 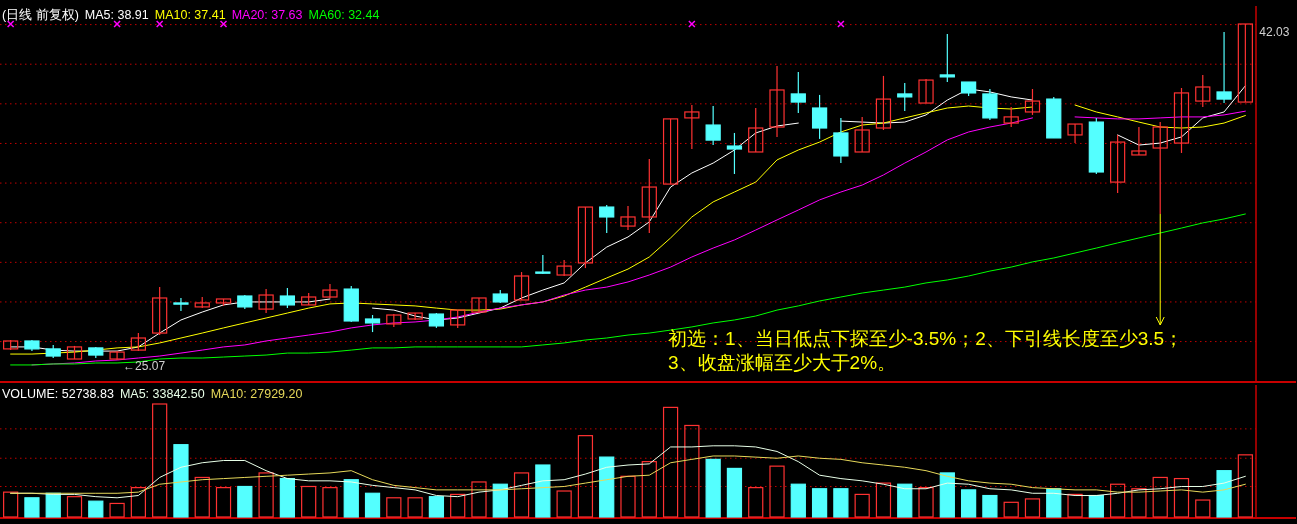 I want to click on annotation: ←25.07, so click(x=144, y=366).